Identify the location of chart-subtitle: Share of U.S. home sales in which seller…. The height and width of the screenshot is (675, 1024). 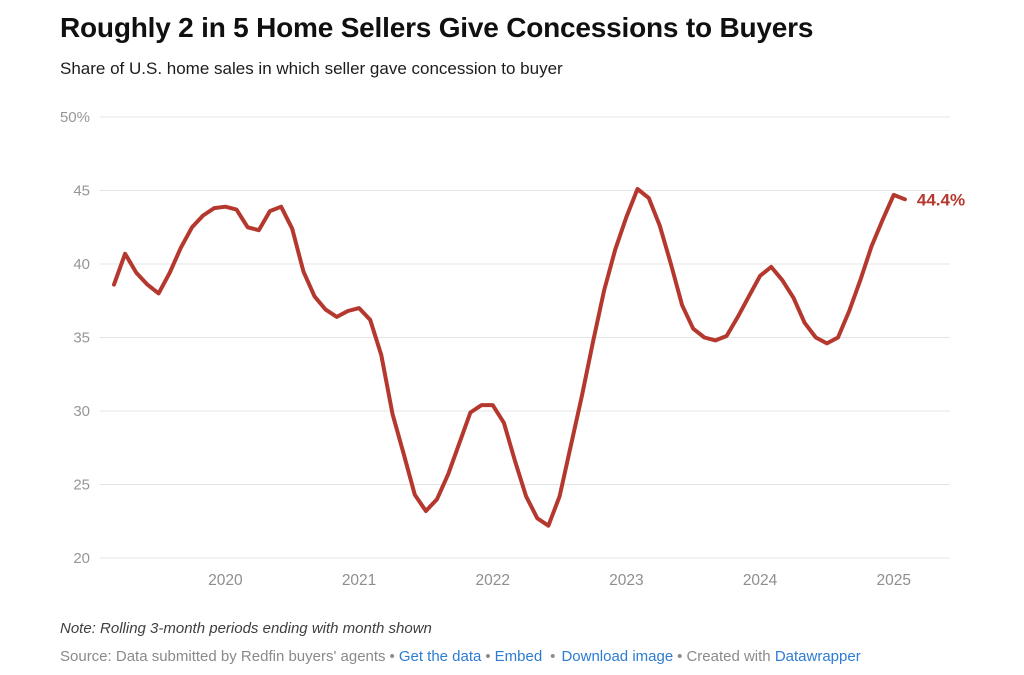
(311, 68).